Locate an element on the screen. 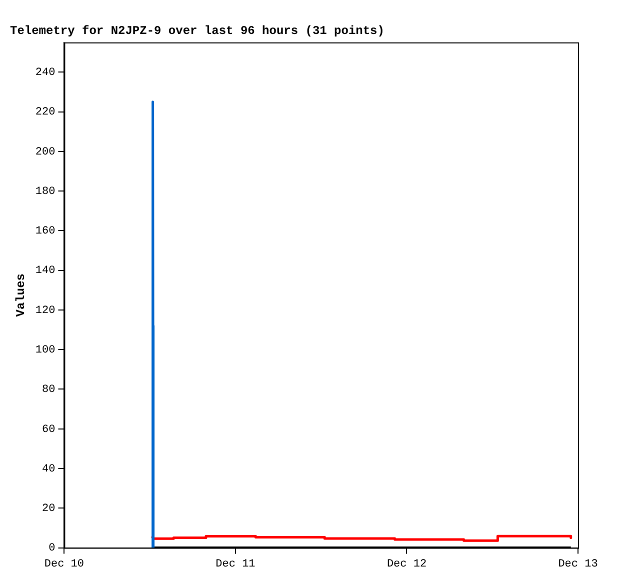  x-tick-label: Dec 10 is located at coordinates (64, 564).